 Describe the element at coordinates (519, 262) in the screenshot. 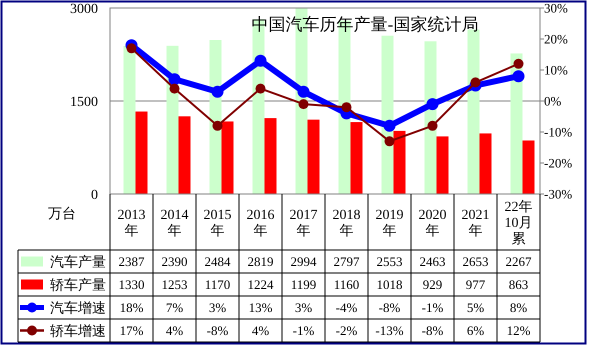

I see `data-label: 2267` at that location.